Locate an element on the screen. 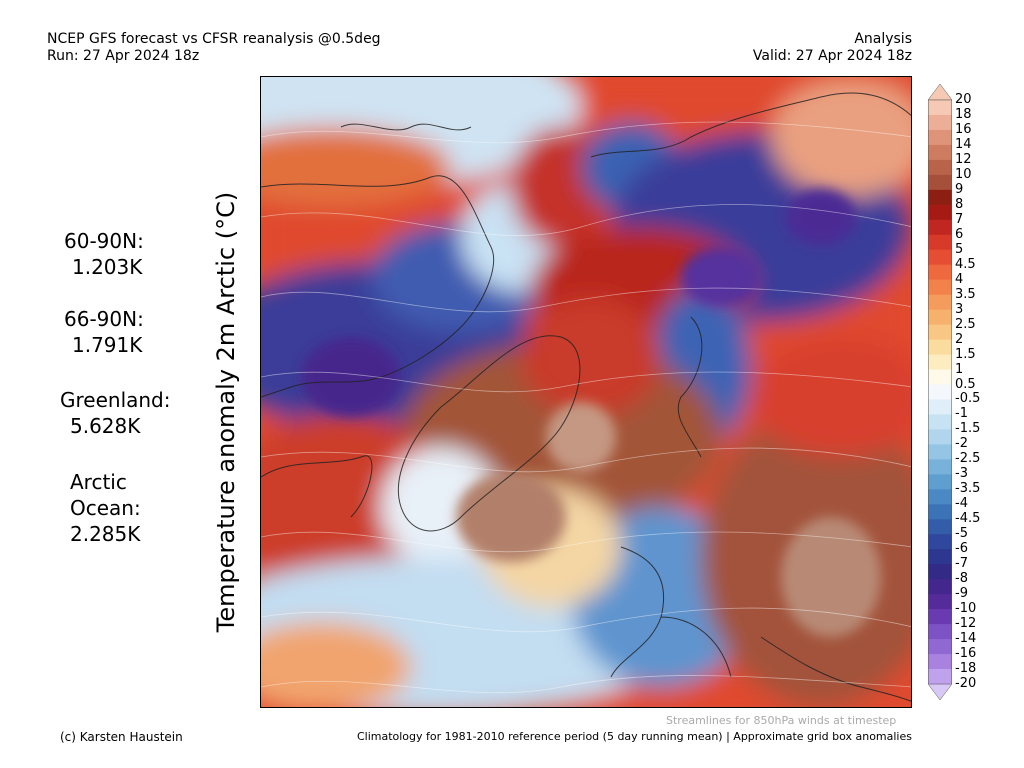 The height and width of the screenshot is (768, 1024). credit: (c) Karsten Haustein is located at coordinates (121, 737).